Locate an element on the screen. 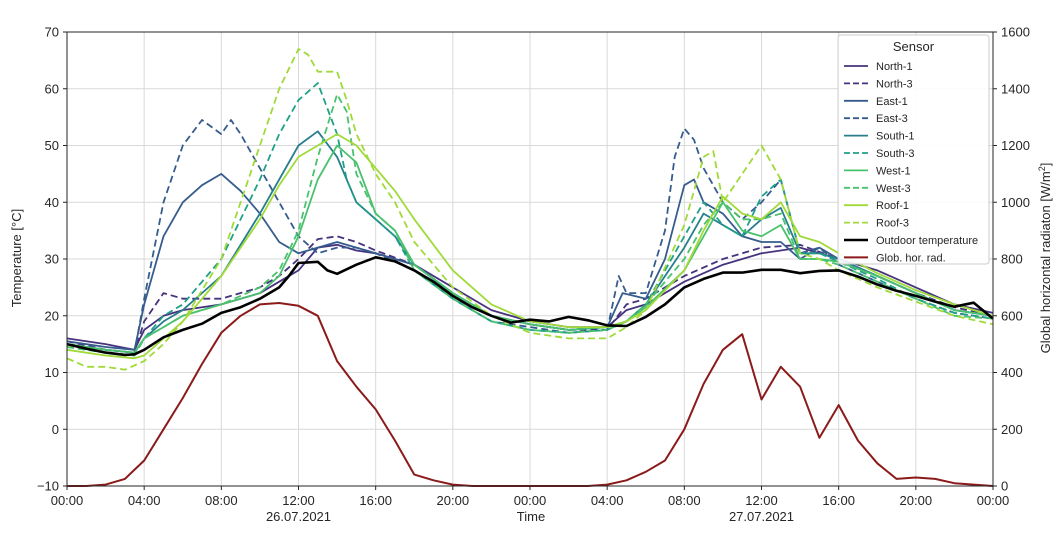 Image resolution: width=1061 pixels, height=534 pixels. y-tick-label: 70 is located at coordinates (52, 32).